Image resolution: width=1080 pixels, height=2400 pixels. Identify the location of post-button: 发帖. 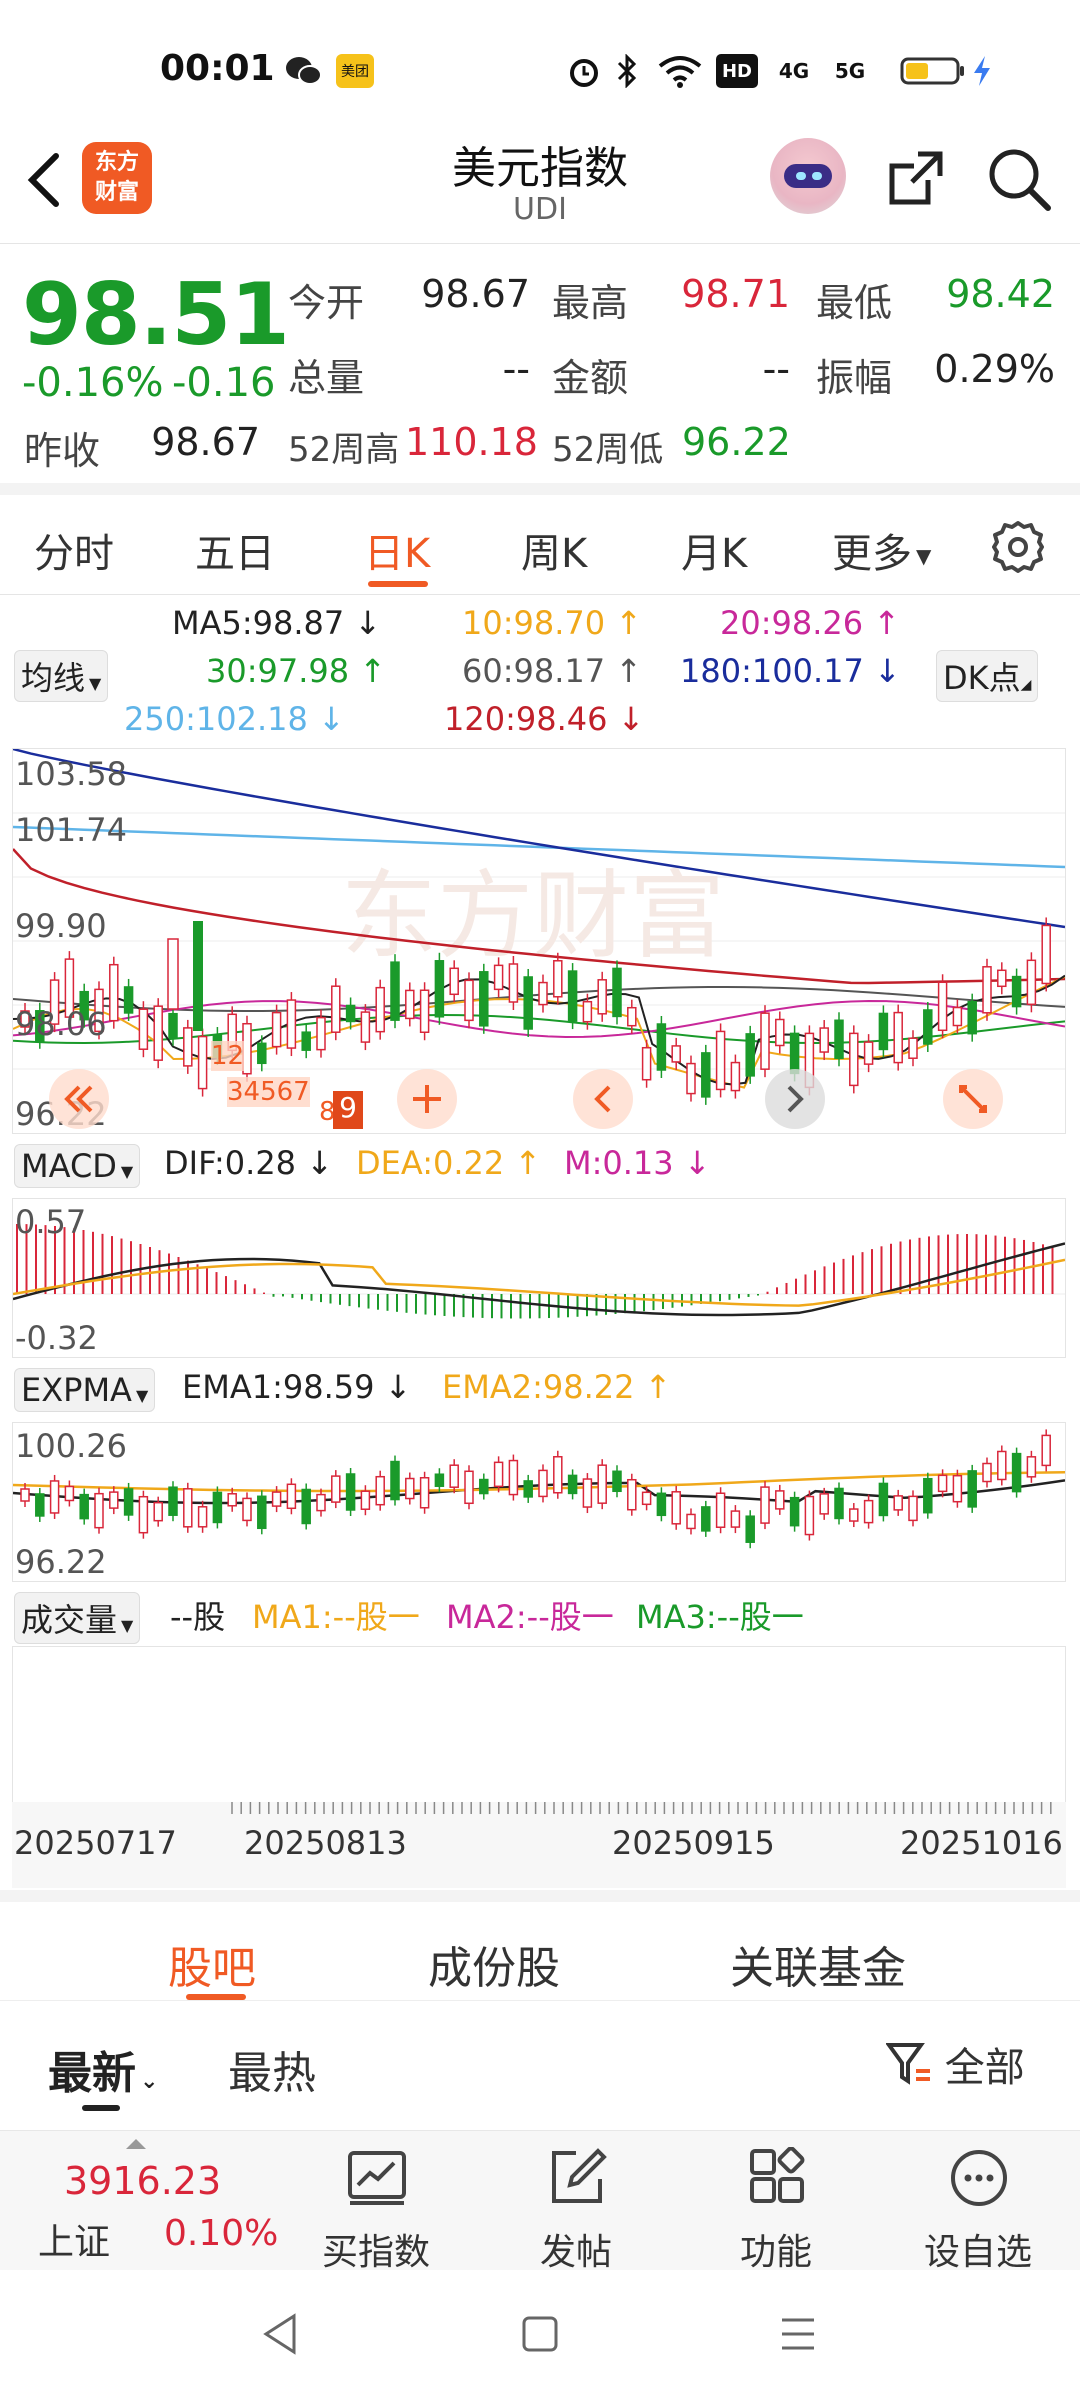
(576, 2202).